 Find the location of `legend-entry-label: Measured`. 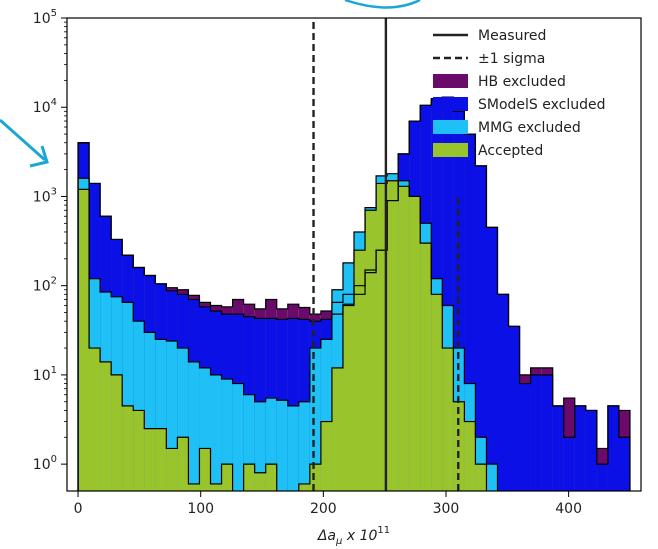

legend-entry-label: Measured is located at coordinates (512, 36).